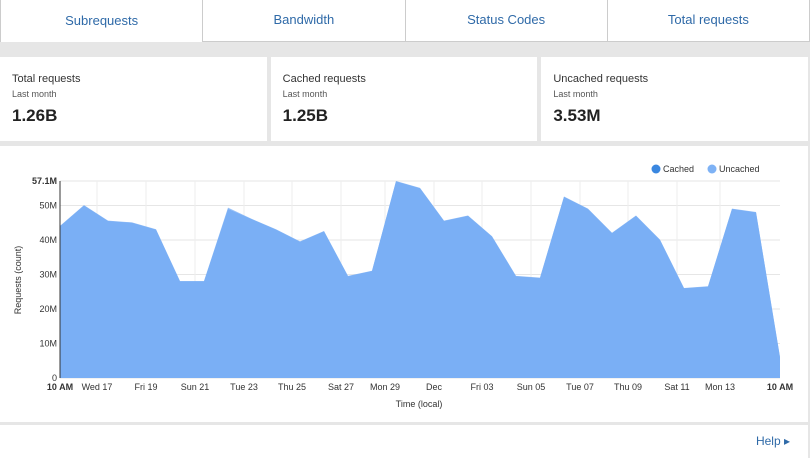  Describe the element at coordinates (341, 387) in the screenshot. I see `x-tick-label: Sat 27` at that location.